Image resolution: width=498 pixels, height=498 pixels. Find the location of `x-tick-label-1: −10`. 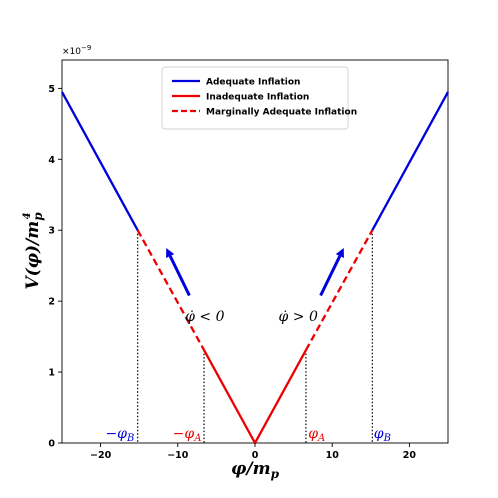

x-tick-label-1: −10 is located at coordinates (178, 455).